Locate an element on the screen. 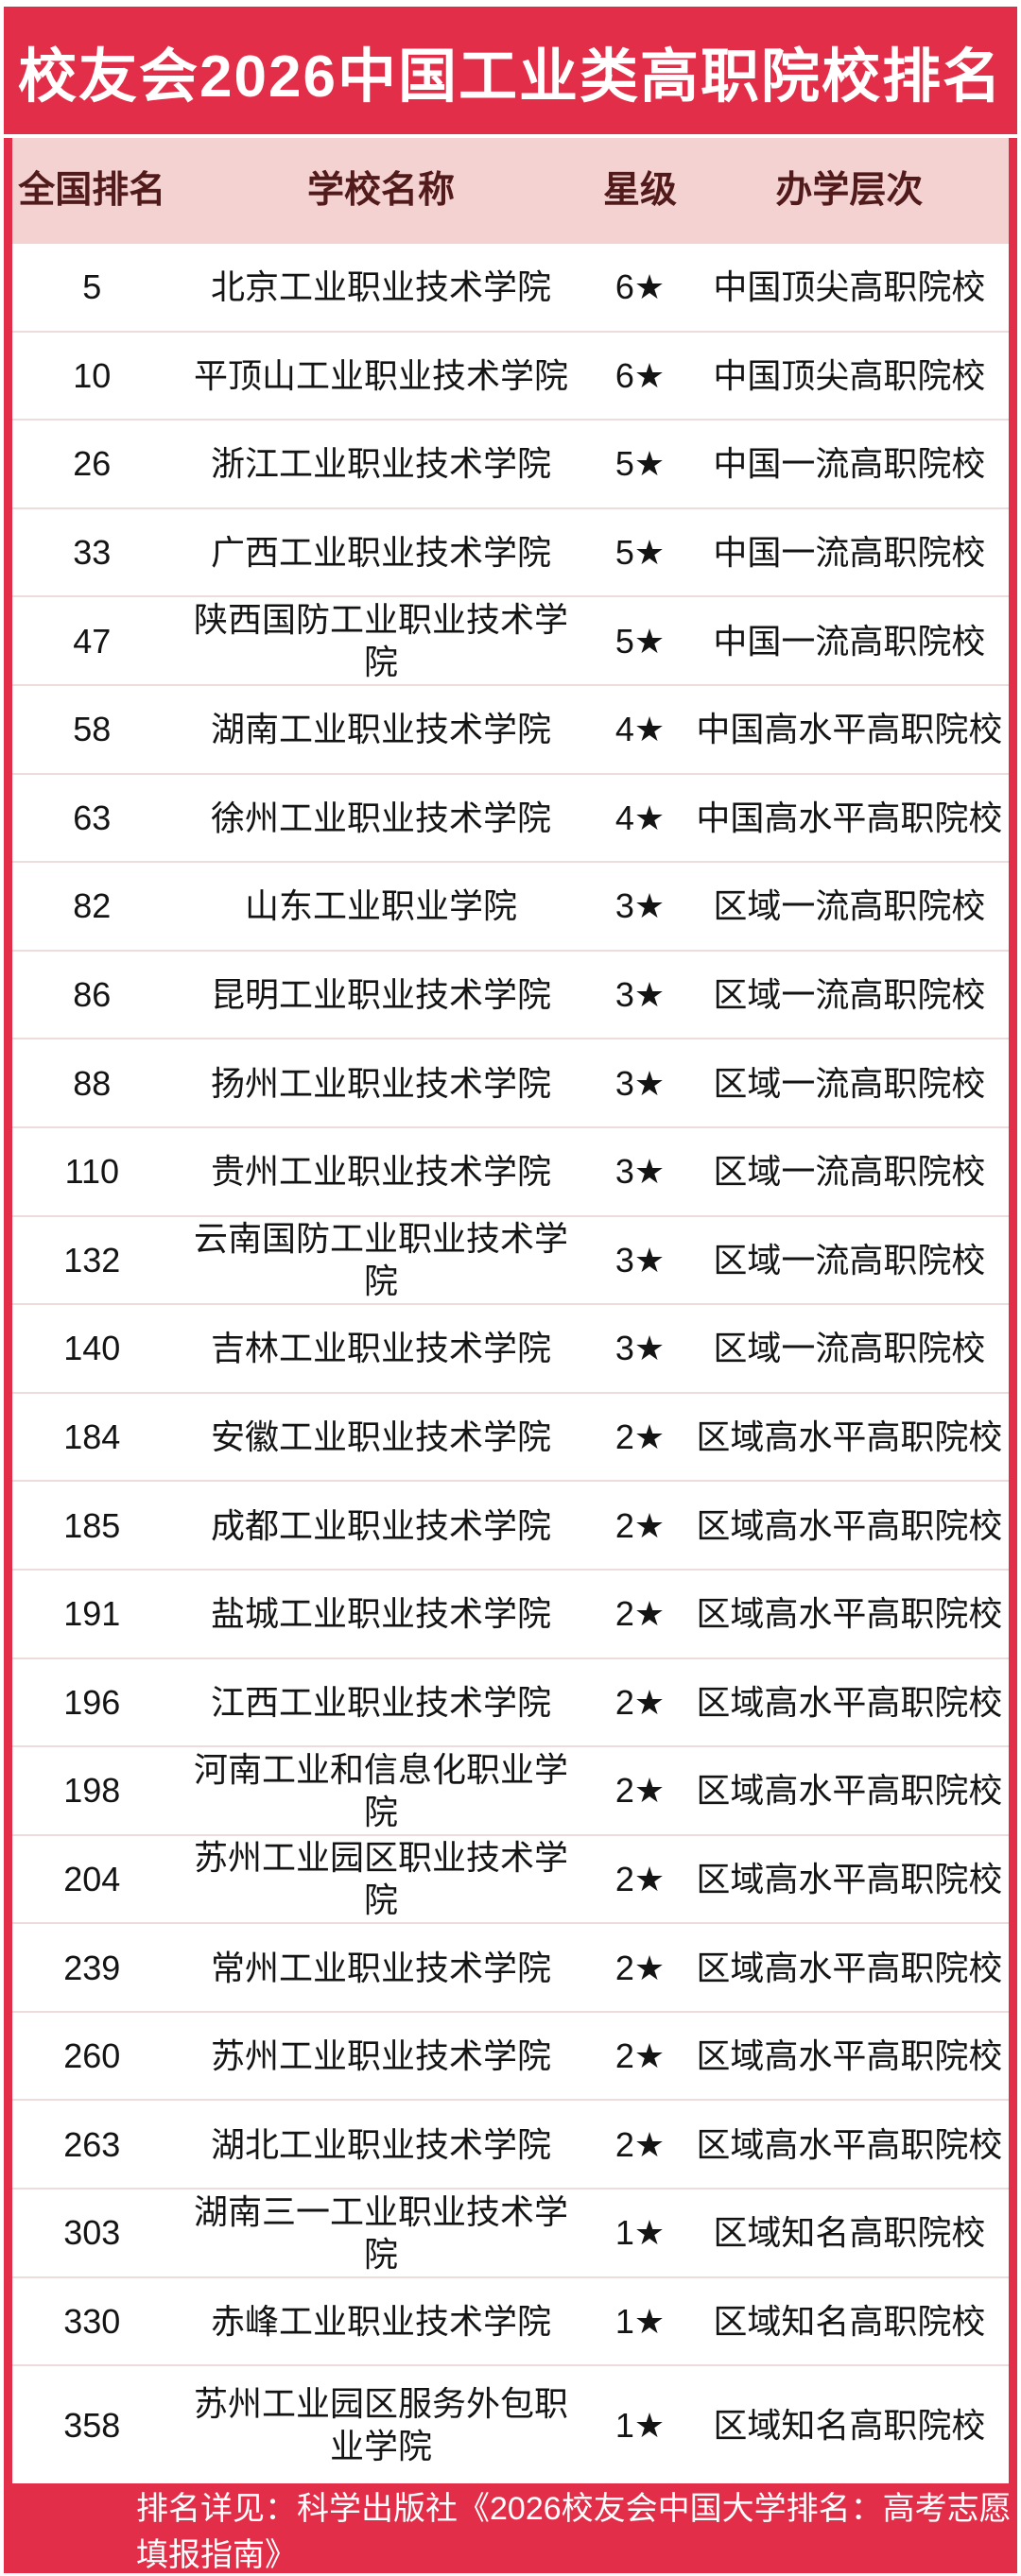 Image resolution: width=1021 pixels, height=2576 pixels. table-row: 358 苏州工业园区服务外包职业学院 1★ 区域知名高职院校 is located at coordinates (510, 2423).